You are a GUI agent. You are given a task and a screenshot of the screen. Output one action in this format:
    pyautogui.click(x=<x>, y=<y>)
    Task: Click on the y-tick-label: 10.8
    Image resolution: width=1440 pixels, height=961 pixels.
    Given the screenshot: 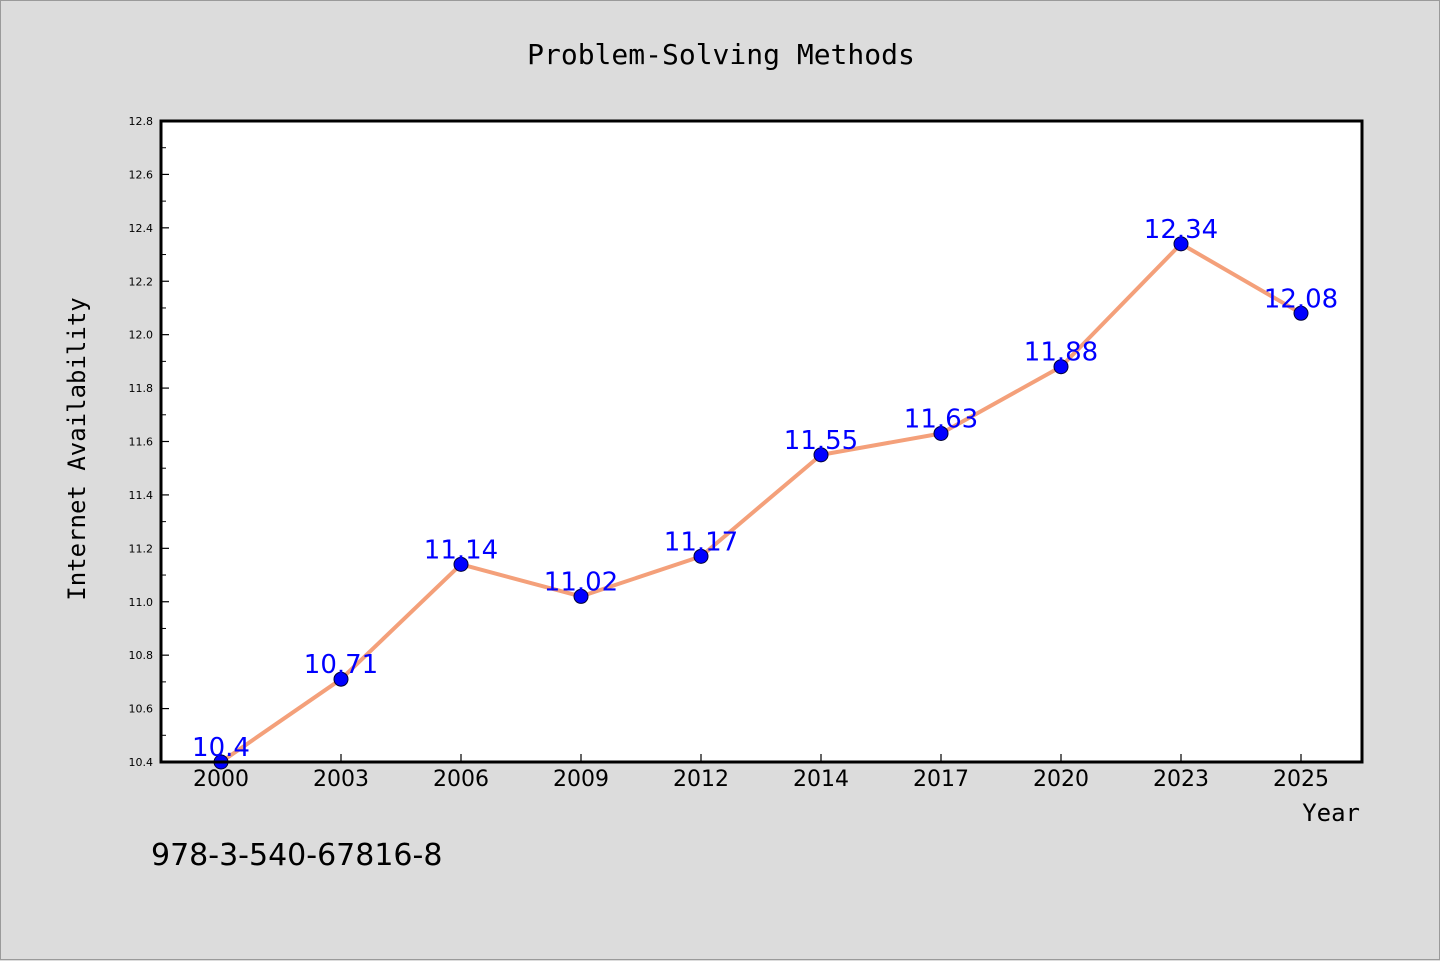 What is the action you would take?
    pyautogui.click(x=141, y=655)
    